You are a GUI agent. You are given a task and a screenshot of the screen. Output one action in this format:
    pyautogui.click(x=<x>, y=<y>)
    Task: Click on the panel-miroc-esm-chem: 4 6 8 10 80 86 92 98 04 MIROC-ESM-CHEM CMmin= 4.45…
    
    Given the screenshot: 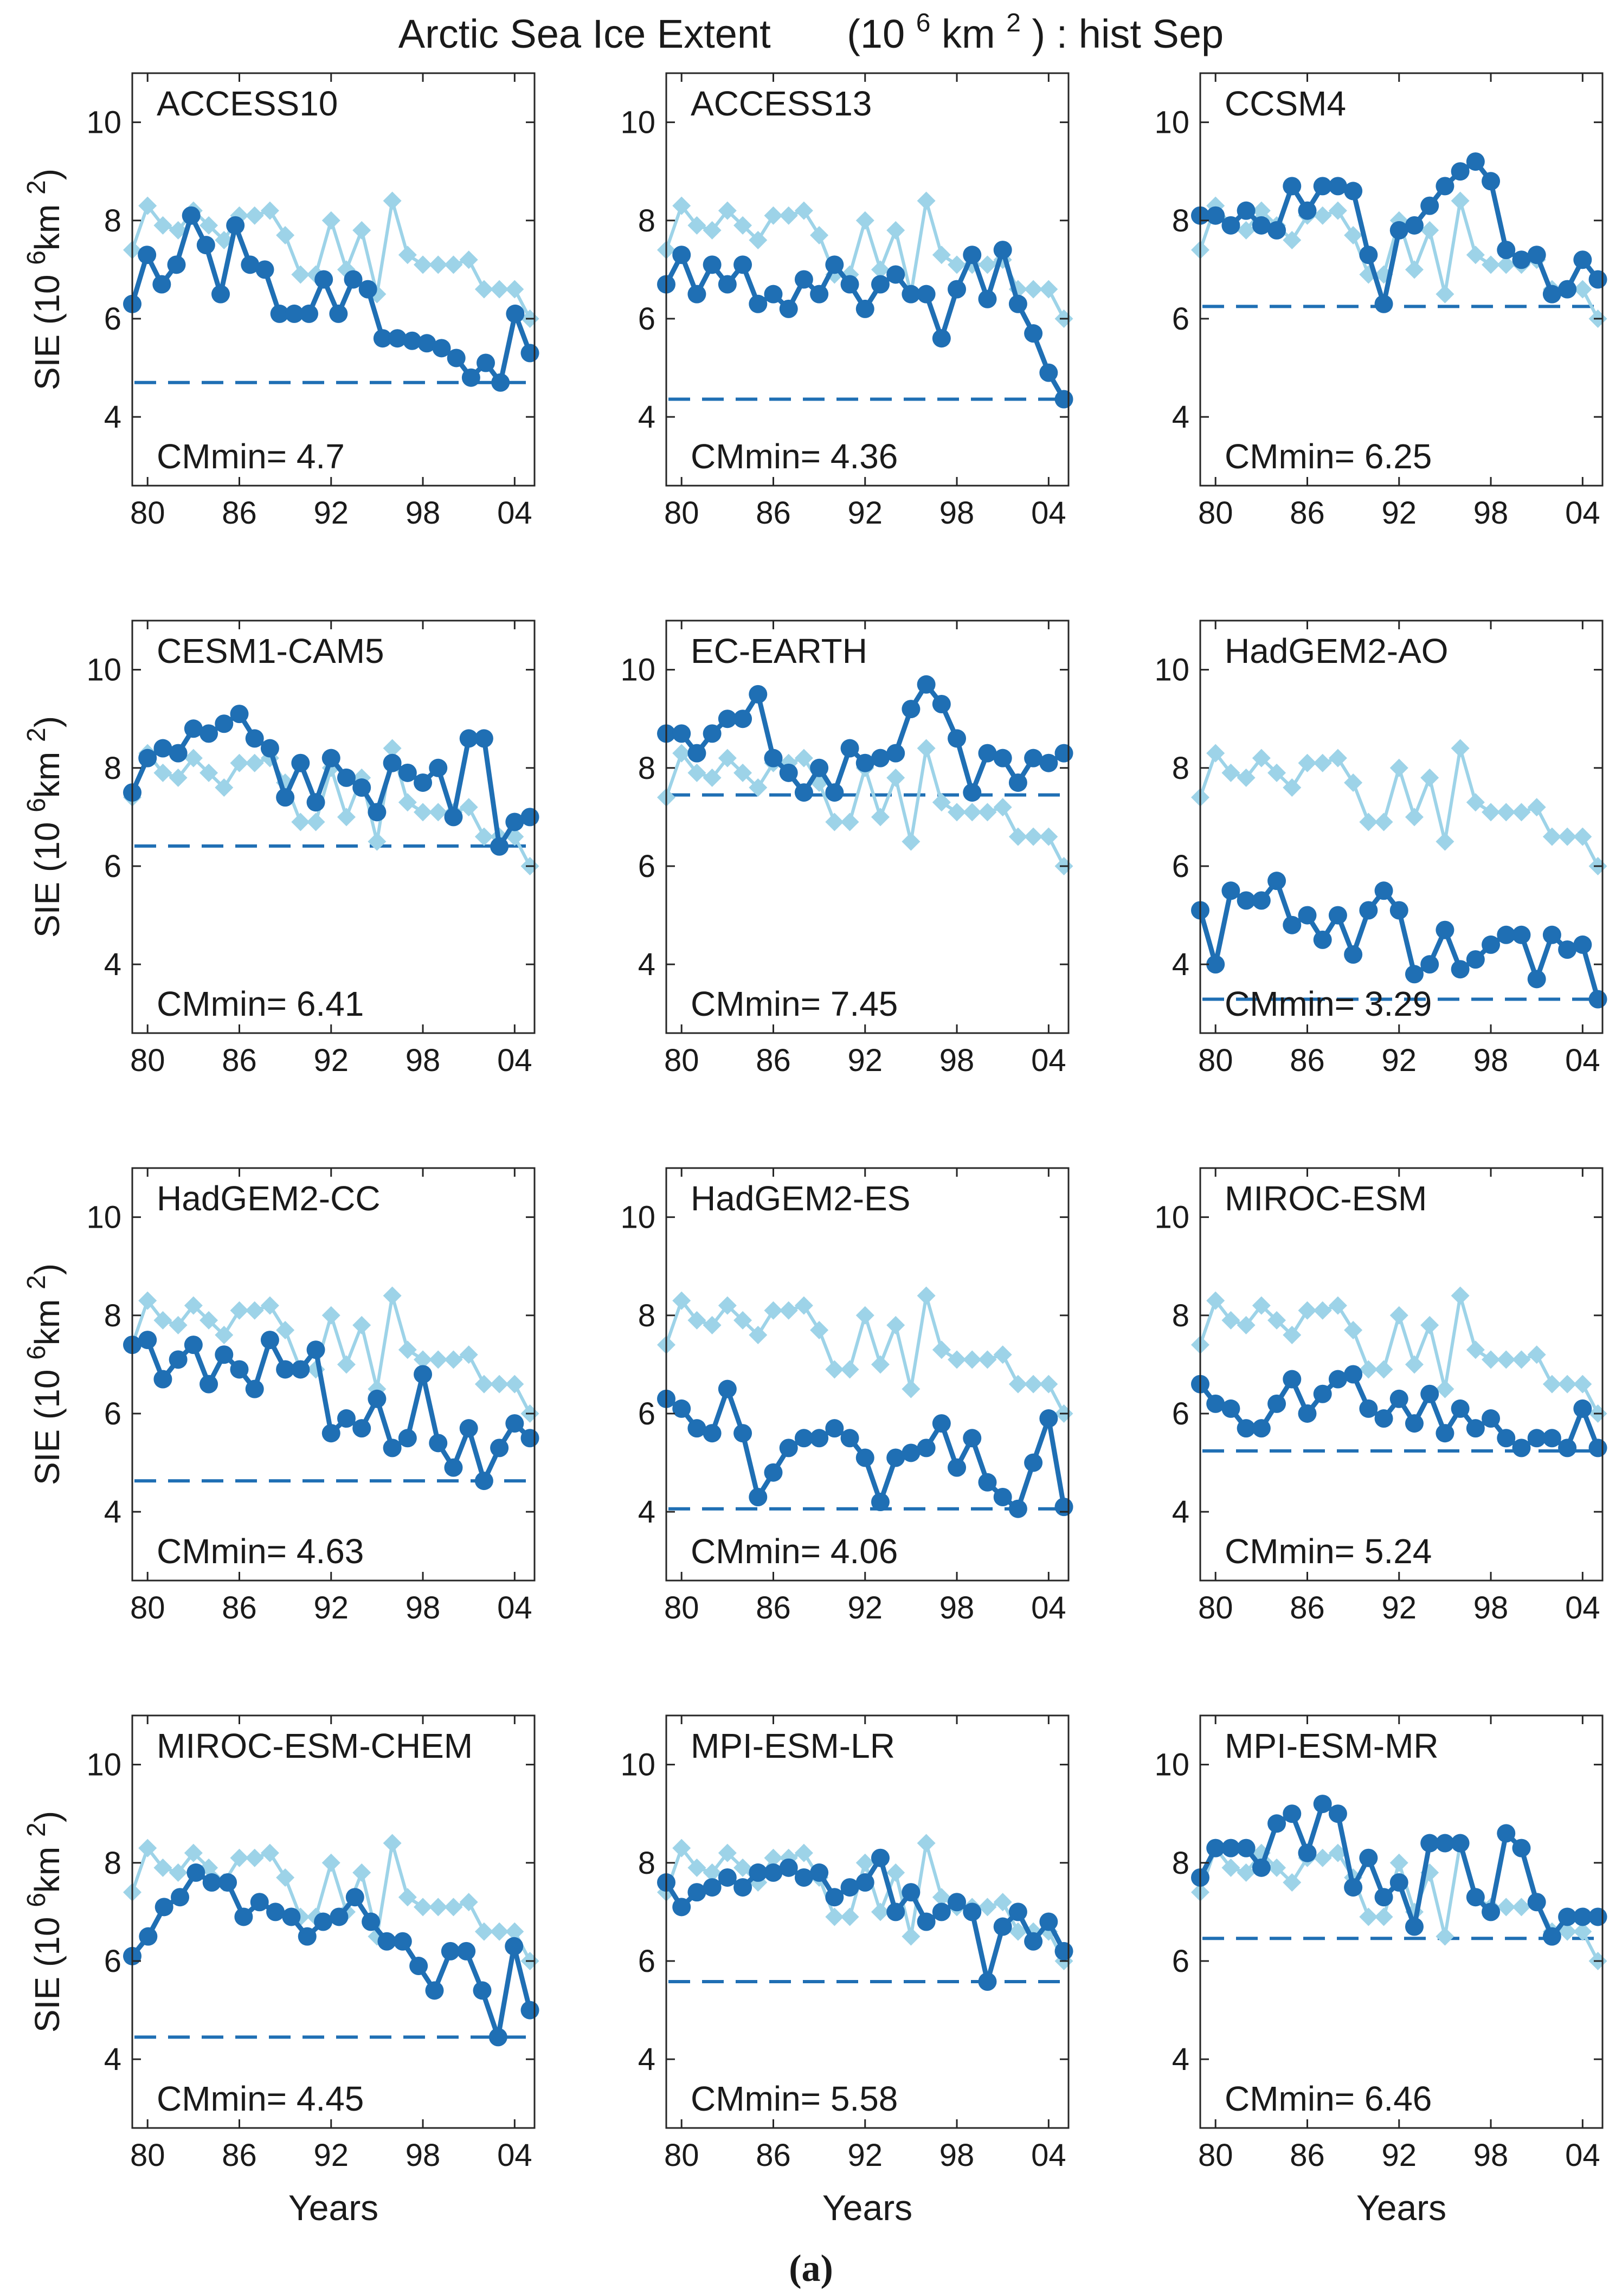 What is the action you would take?
    pyautogui.click(x=281, y=1971)
    